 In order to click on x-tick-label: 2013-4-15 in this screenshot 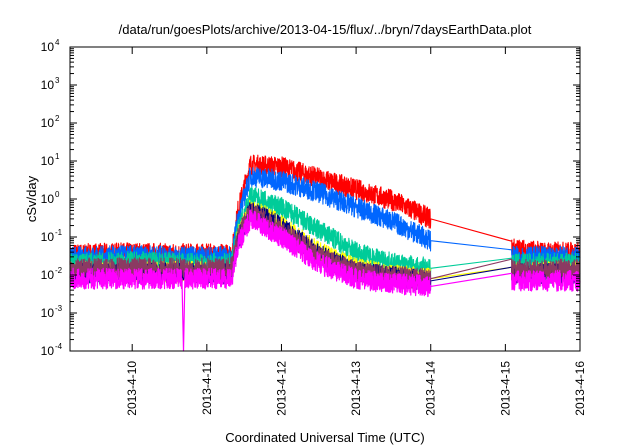, I will do `click(505, 388)`.